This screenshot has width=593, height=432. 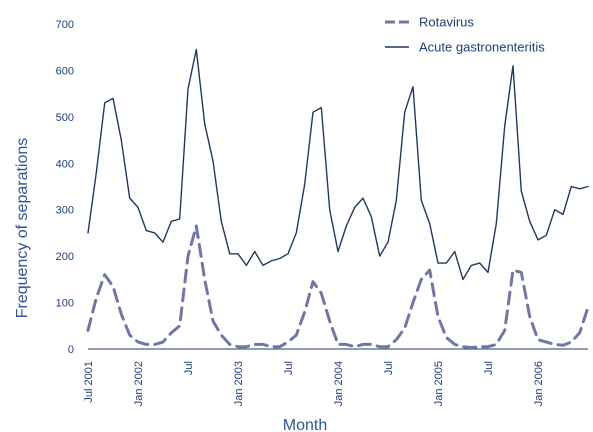 What do you see at coordinates (482, 47) in the screenshot?
I see `legend-label-acute-gastronenteritis: Acute gastronenteritis` at bounding box center [482, 47].